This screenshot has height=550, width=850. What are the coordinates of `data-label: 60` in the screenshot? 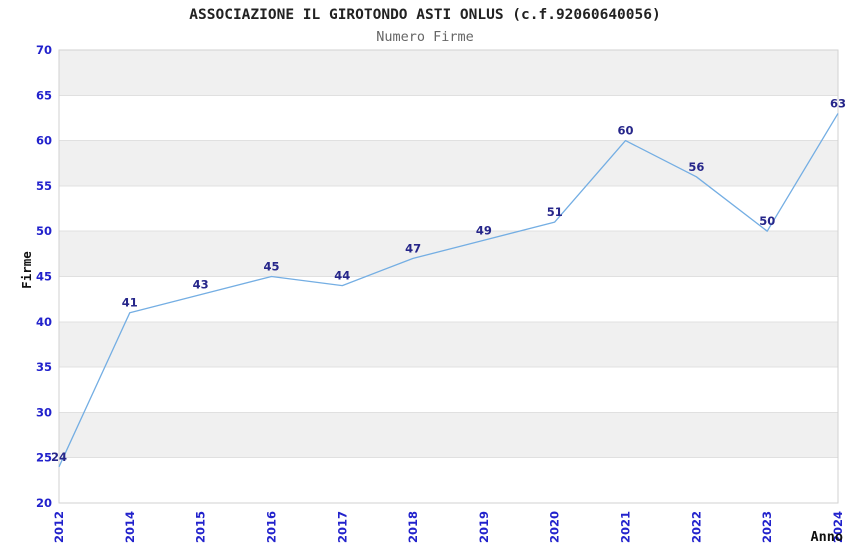 It's located at (625, 131).